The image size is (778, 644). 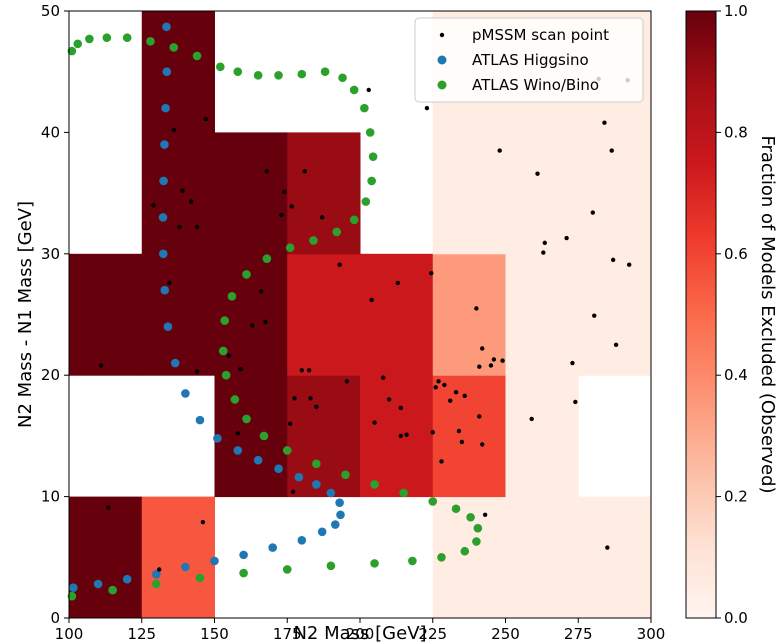 I want to click on y-tick-label: 30, so click(x=50, y=254).